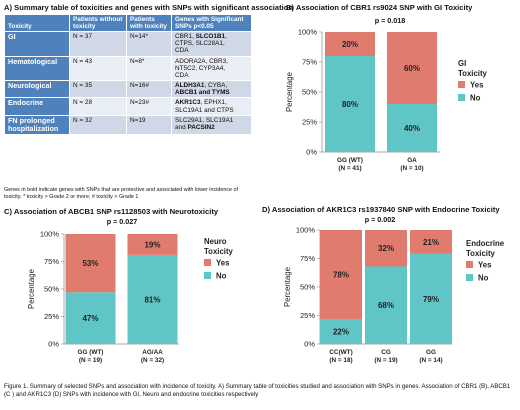 This screenshot has width=520, height=410. I want to click on patients-without-cell: N = 28, so click(98, 106).